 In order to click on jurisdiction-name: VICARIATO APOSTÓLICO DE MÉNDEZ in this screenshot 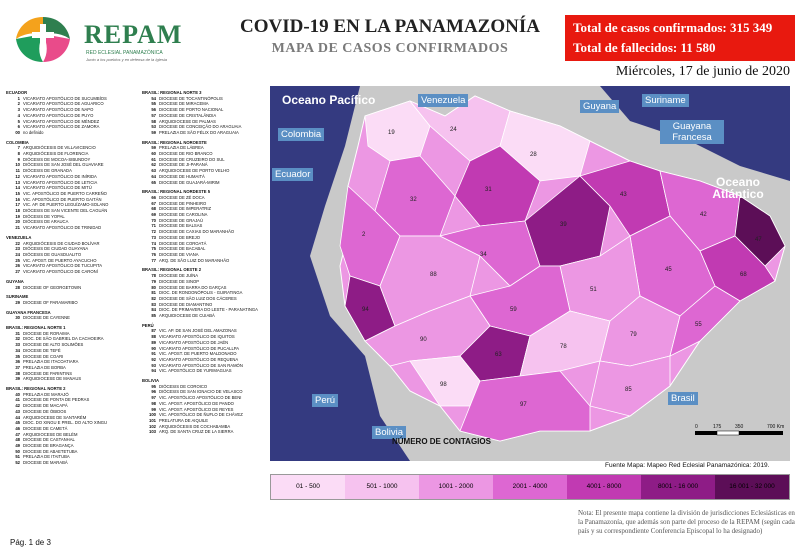, I will do `click(61, 121)`.